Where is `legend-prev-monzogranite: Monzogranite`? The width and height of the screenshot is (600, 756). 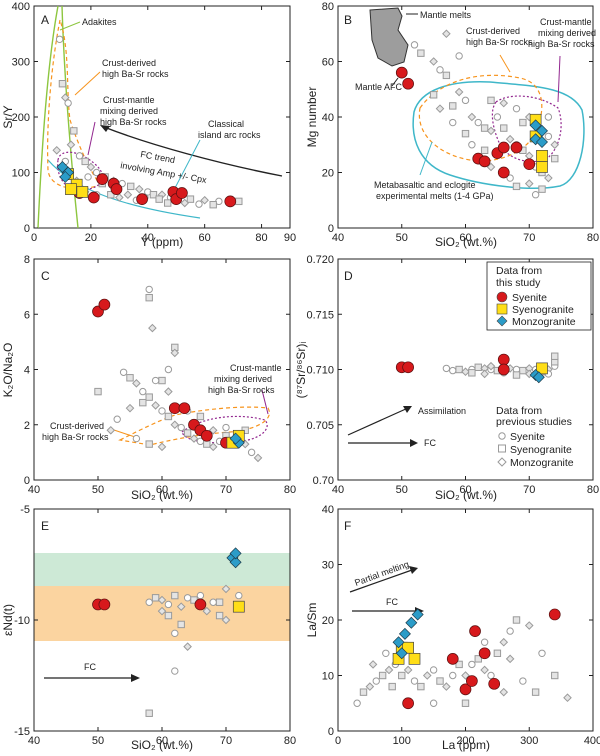
legend-prev-monzogranite: Monzogranite is located at coordinates (542, 463).